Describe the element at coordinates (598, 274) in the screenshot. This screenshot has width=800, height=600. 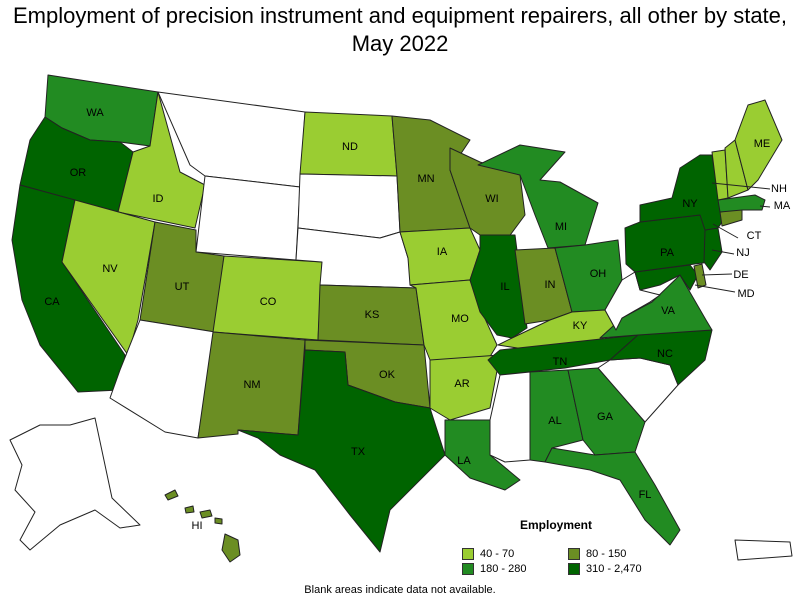
I see `state-label-OH: OH` at that location.